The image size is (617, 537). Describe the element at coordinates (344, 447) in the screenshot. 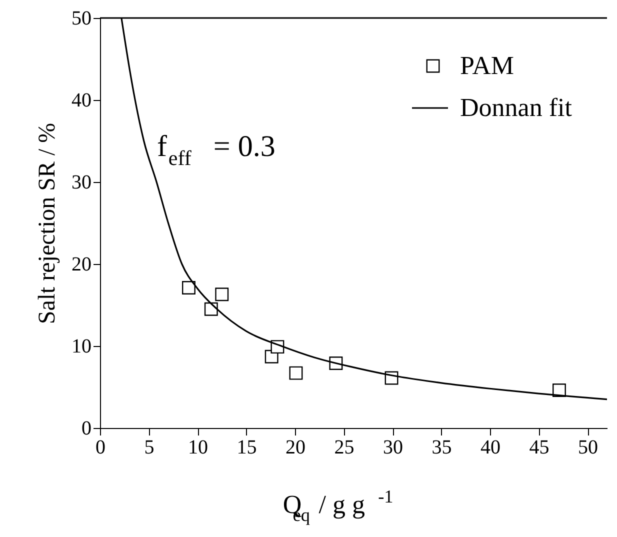

I see `x-tick-label: 25` at that location.